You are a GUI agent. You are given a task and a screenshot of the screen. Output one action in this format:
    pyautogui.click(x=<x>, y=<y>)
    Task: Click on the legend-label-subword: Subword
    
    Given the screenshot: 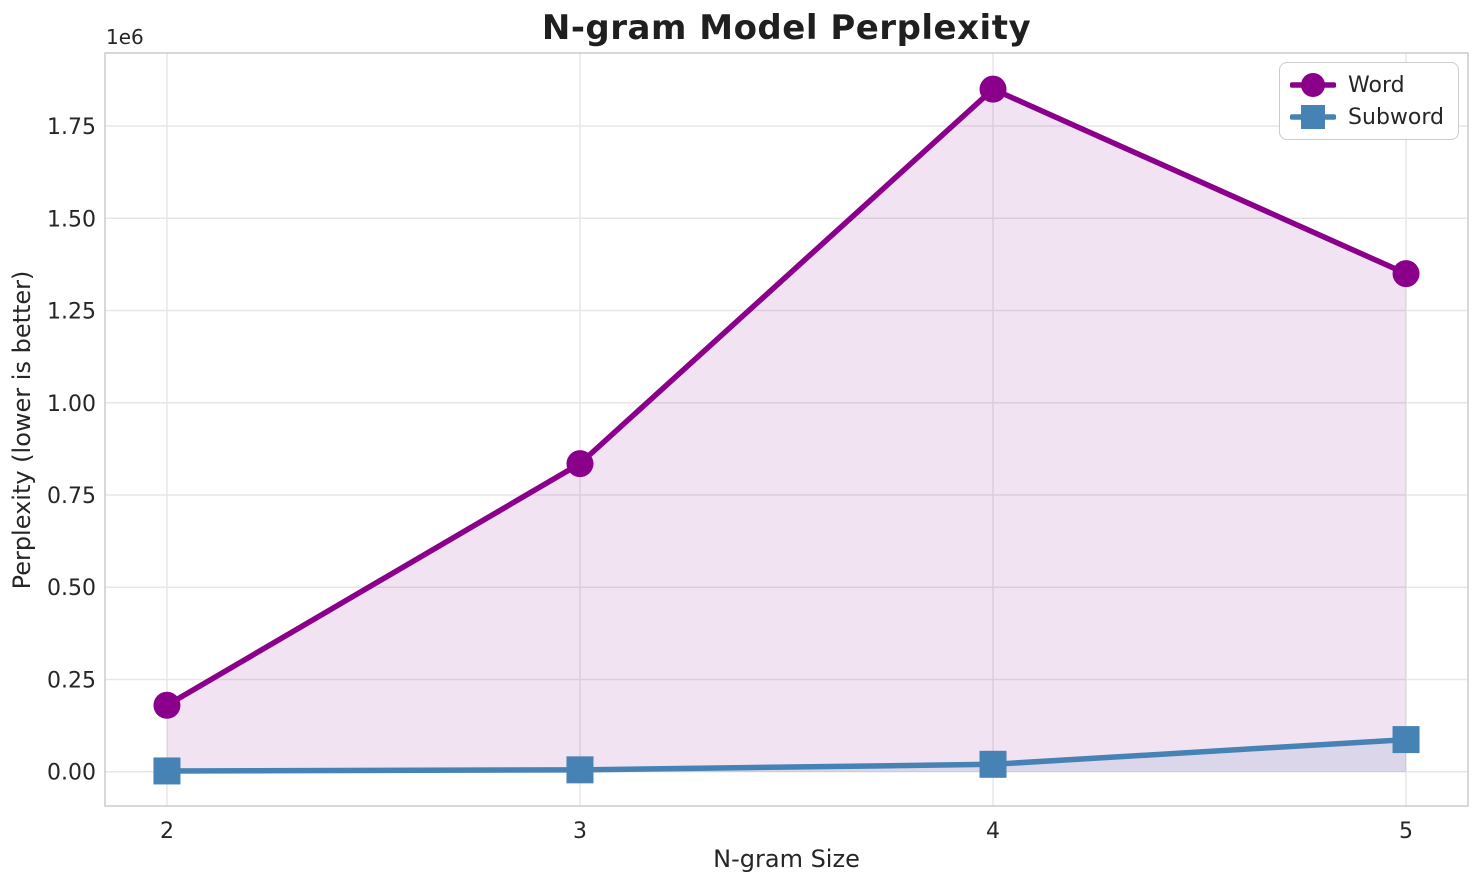 What is the action you would take?
    pyautogui.click(x=1396, y=117)
    